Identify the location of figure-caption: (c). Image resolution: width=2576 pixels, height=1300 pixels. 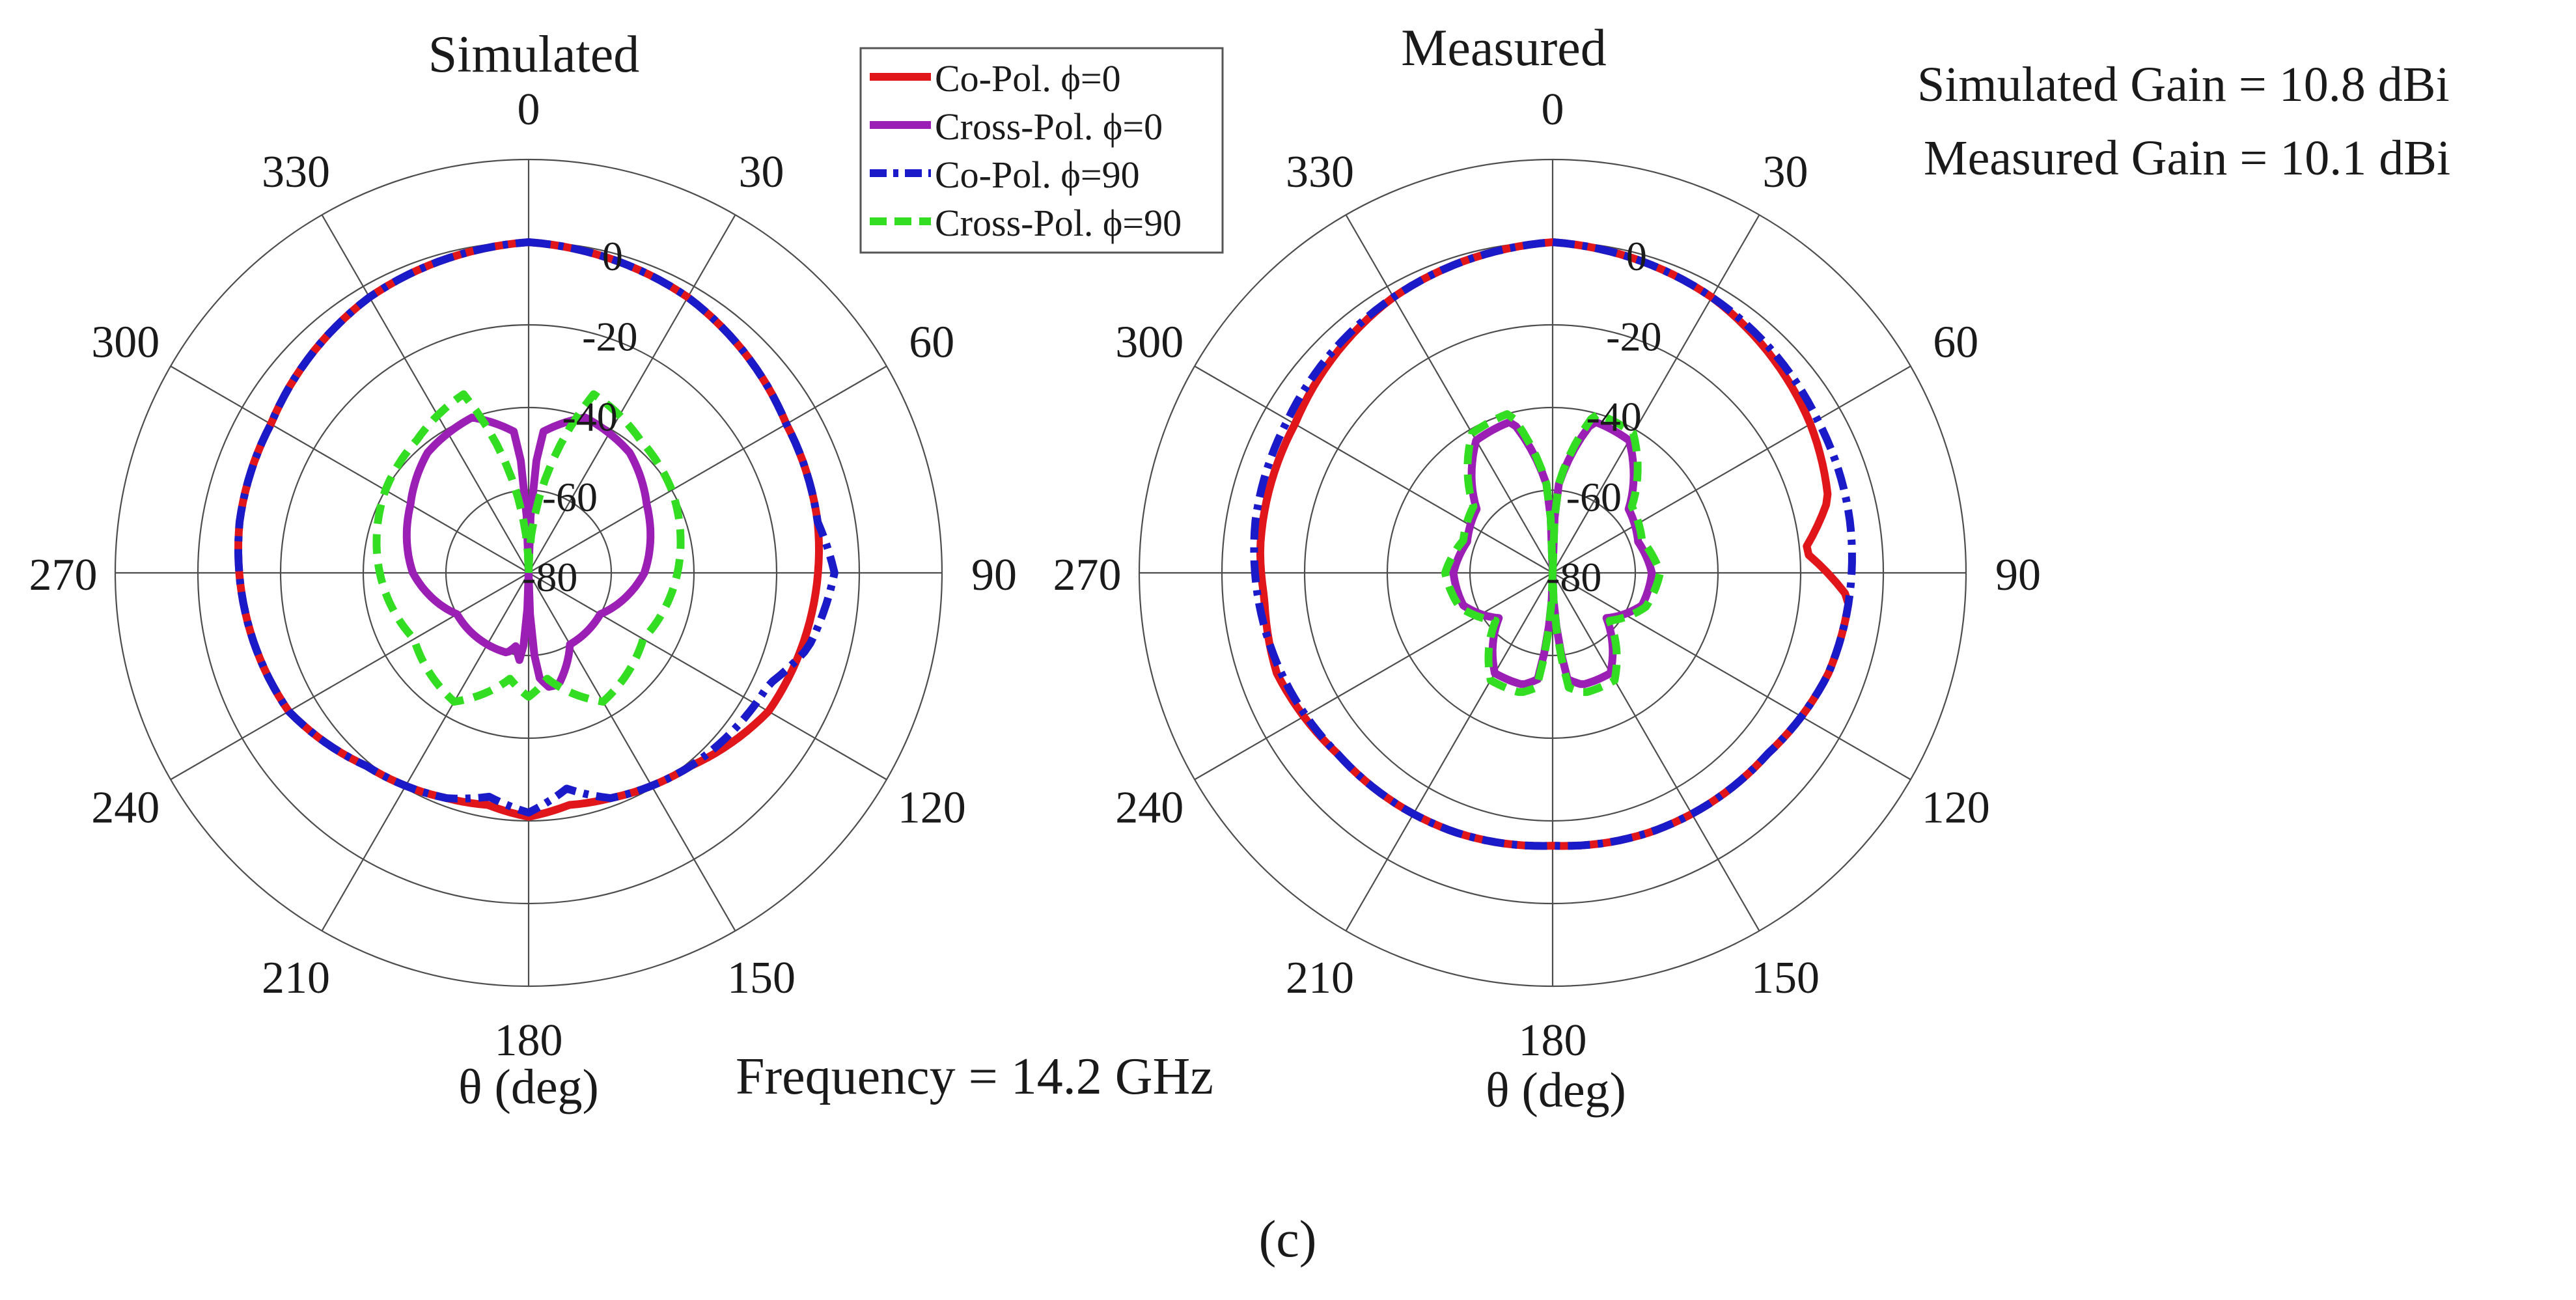
(1288, 1239).